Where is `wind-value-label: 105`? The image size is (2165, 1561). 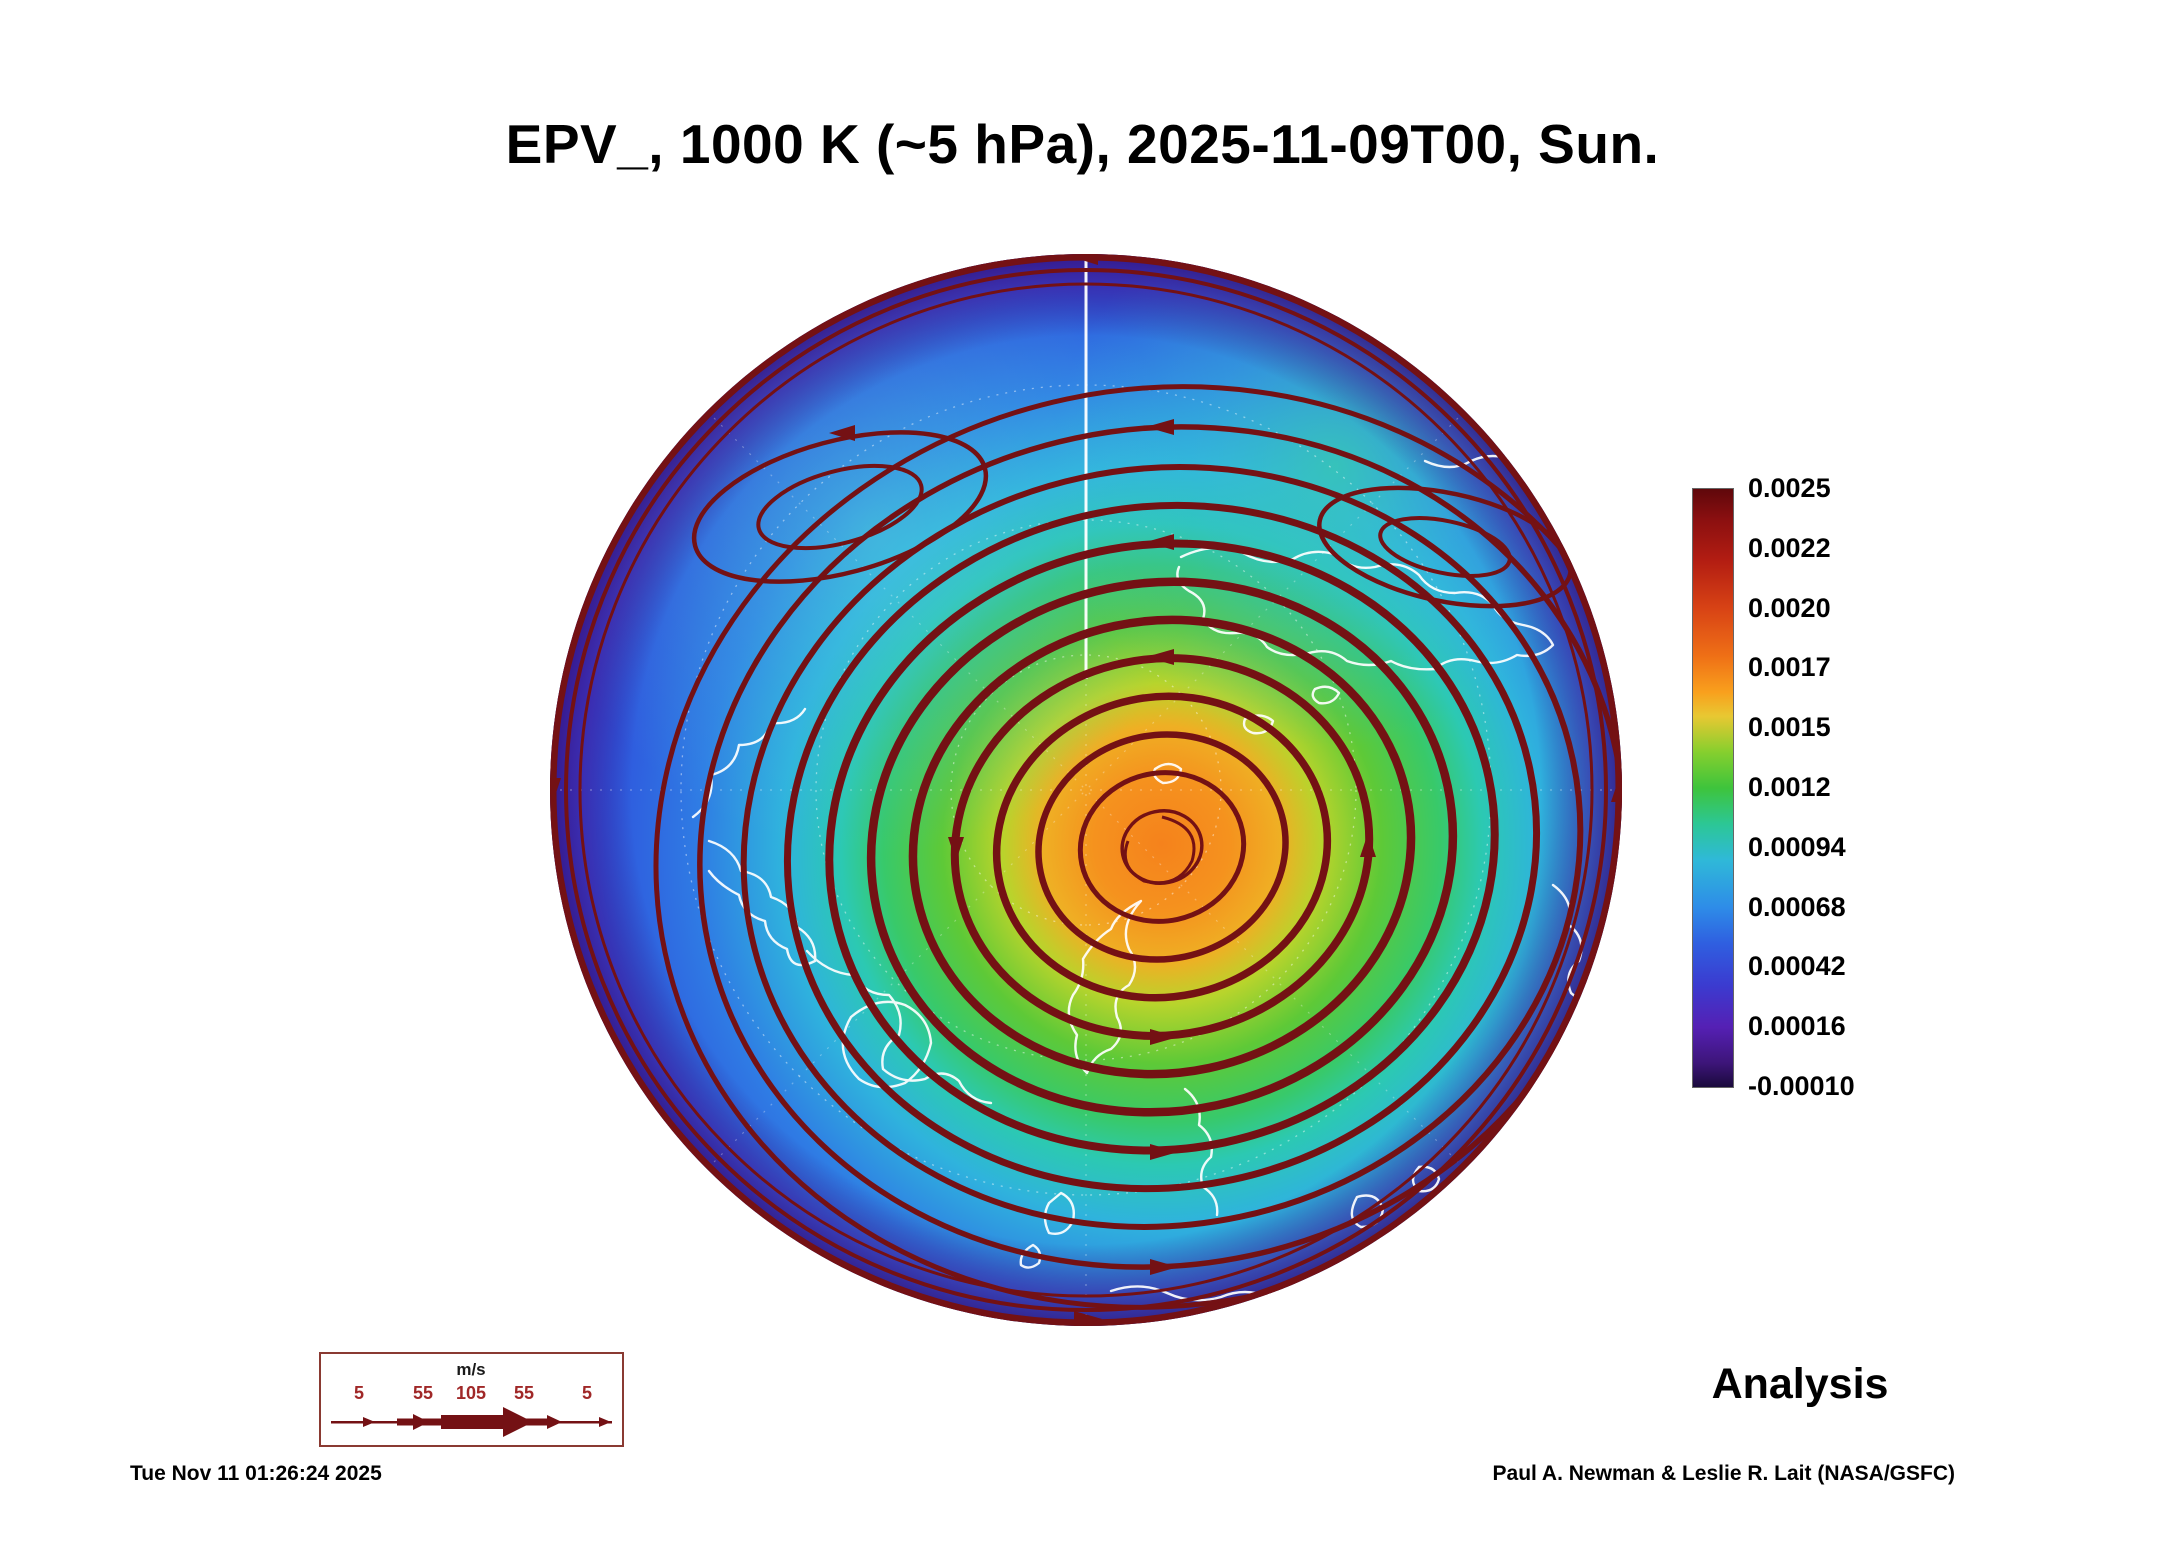
wind-value-label: 105 is located at coordinates (471, 1393).